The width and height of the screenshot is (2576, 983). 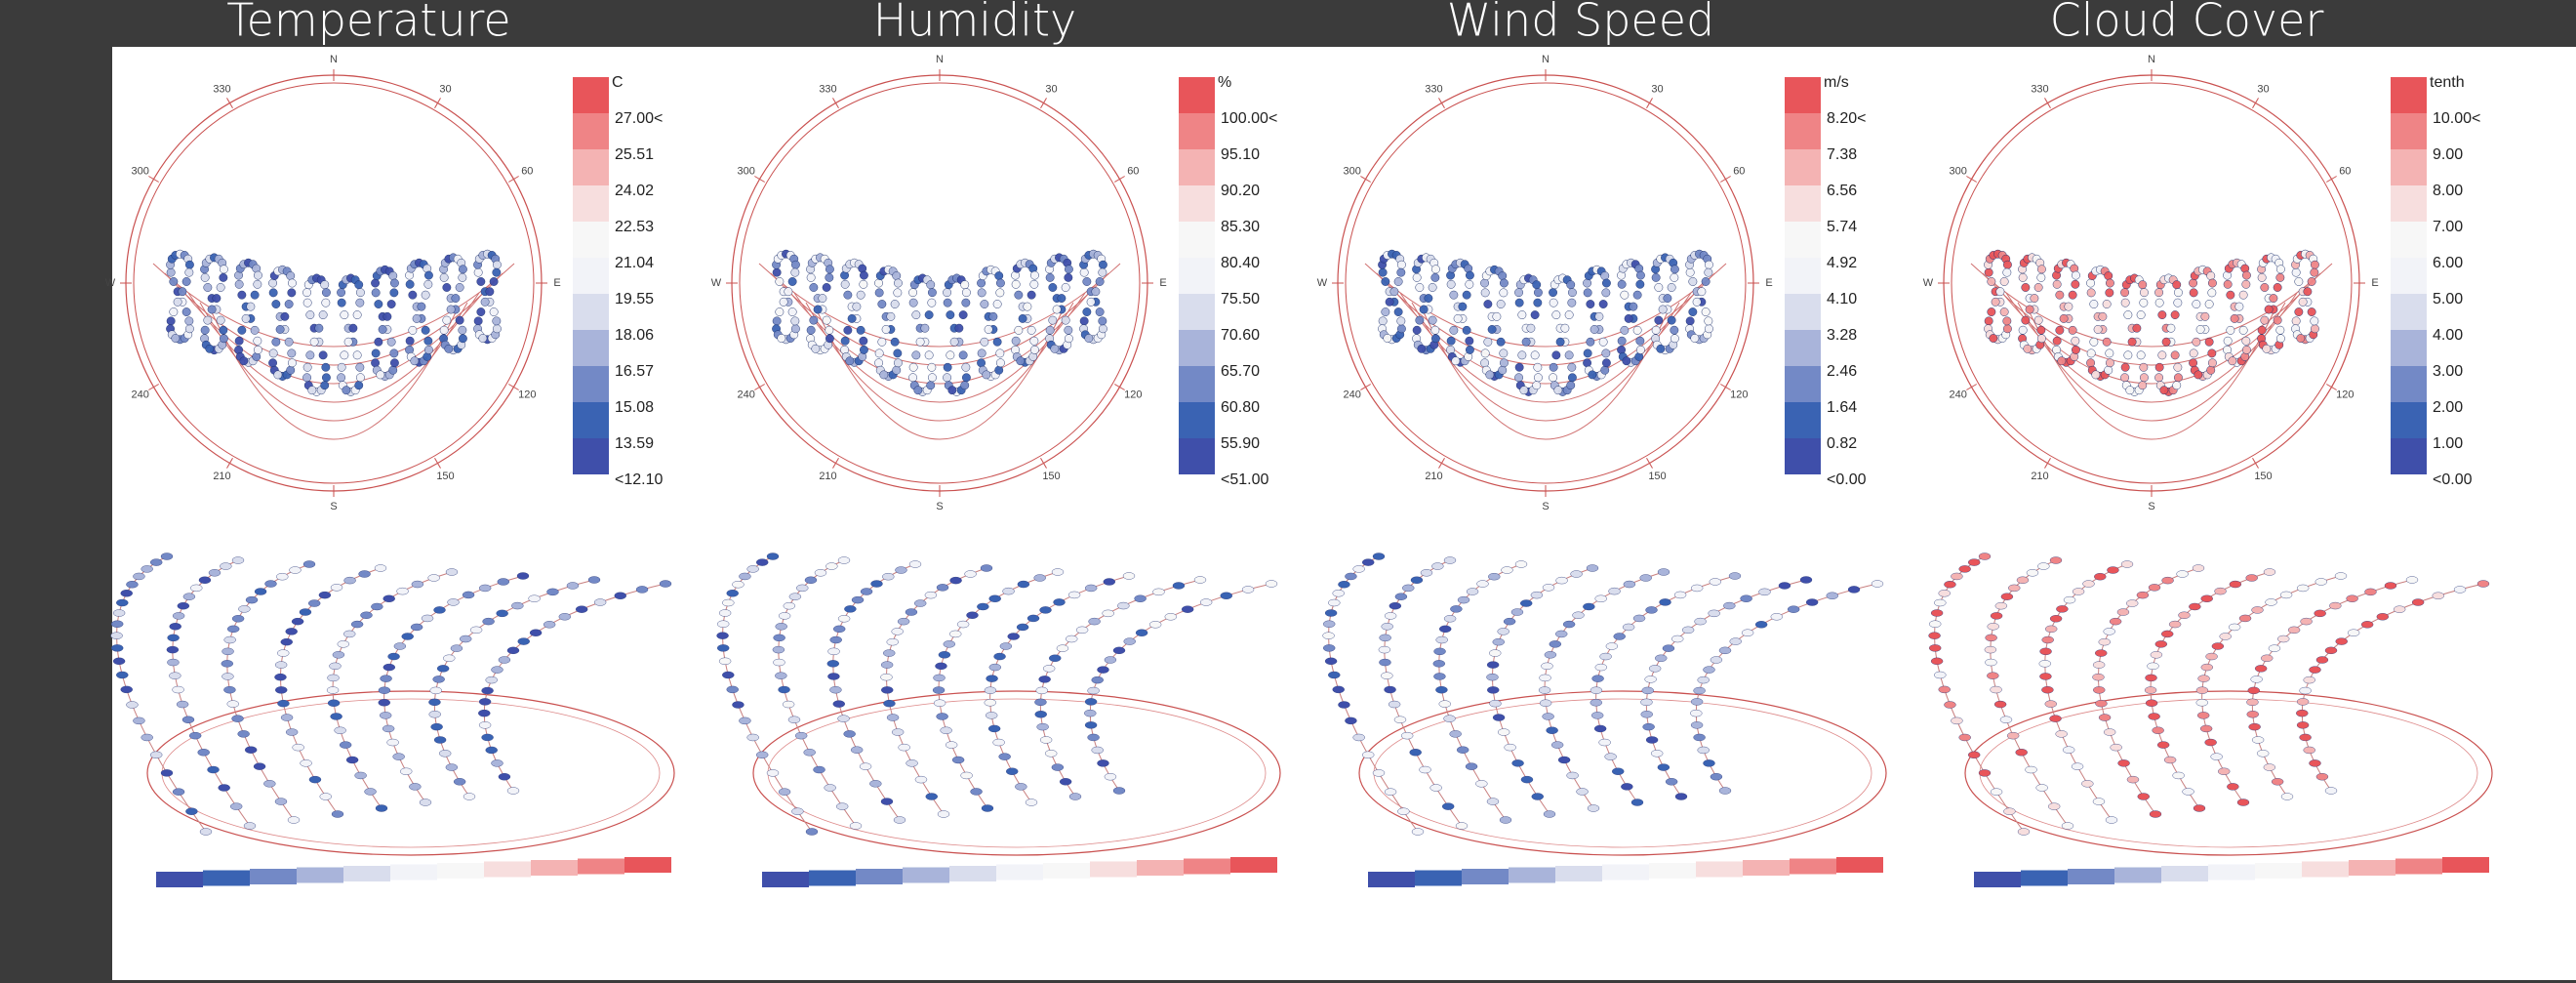 I want to click on day-arc, so click(x=939, y=306).